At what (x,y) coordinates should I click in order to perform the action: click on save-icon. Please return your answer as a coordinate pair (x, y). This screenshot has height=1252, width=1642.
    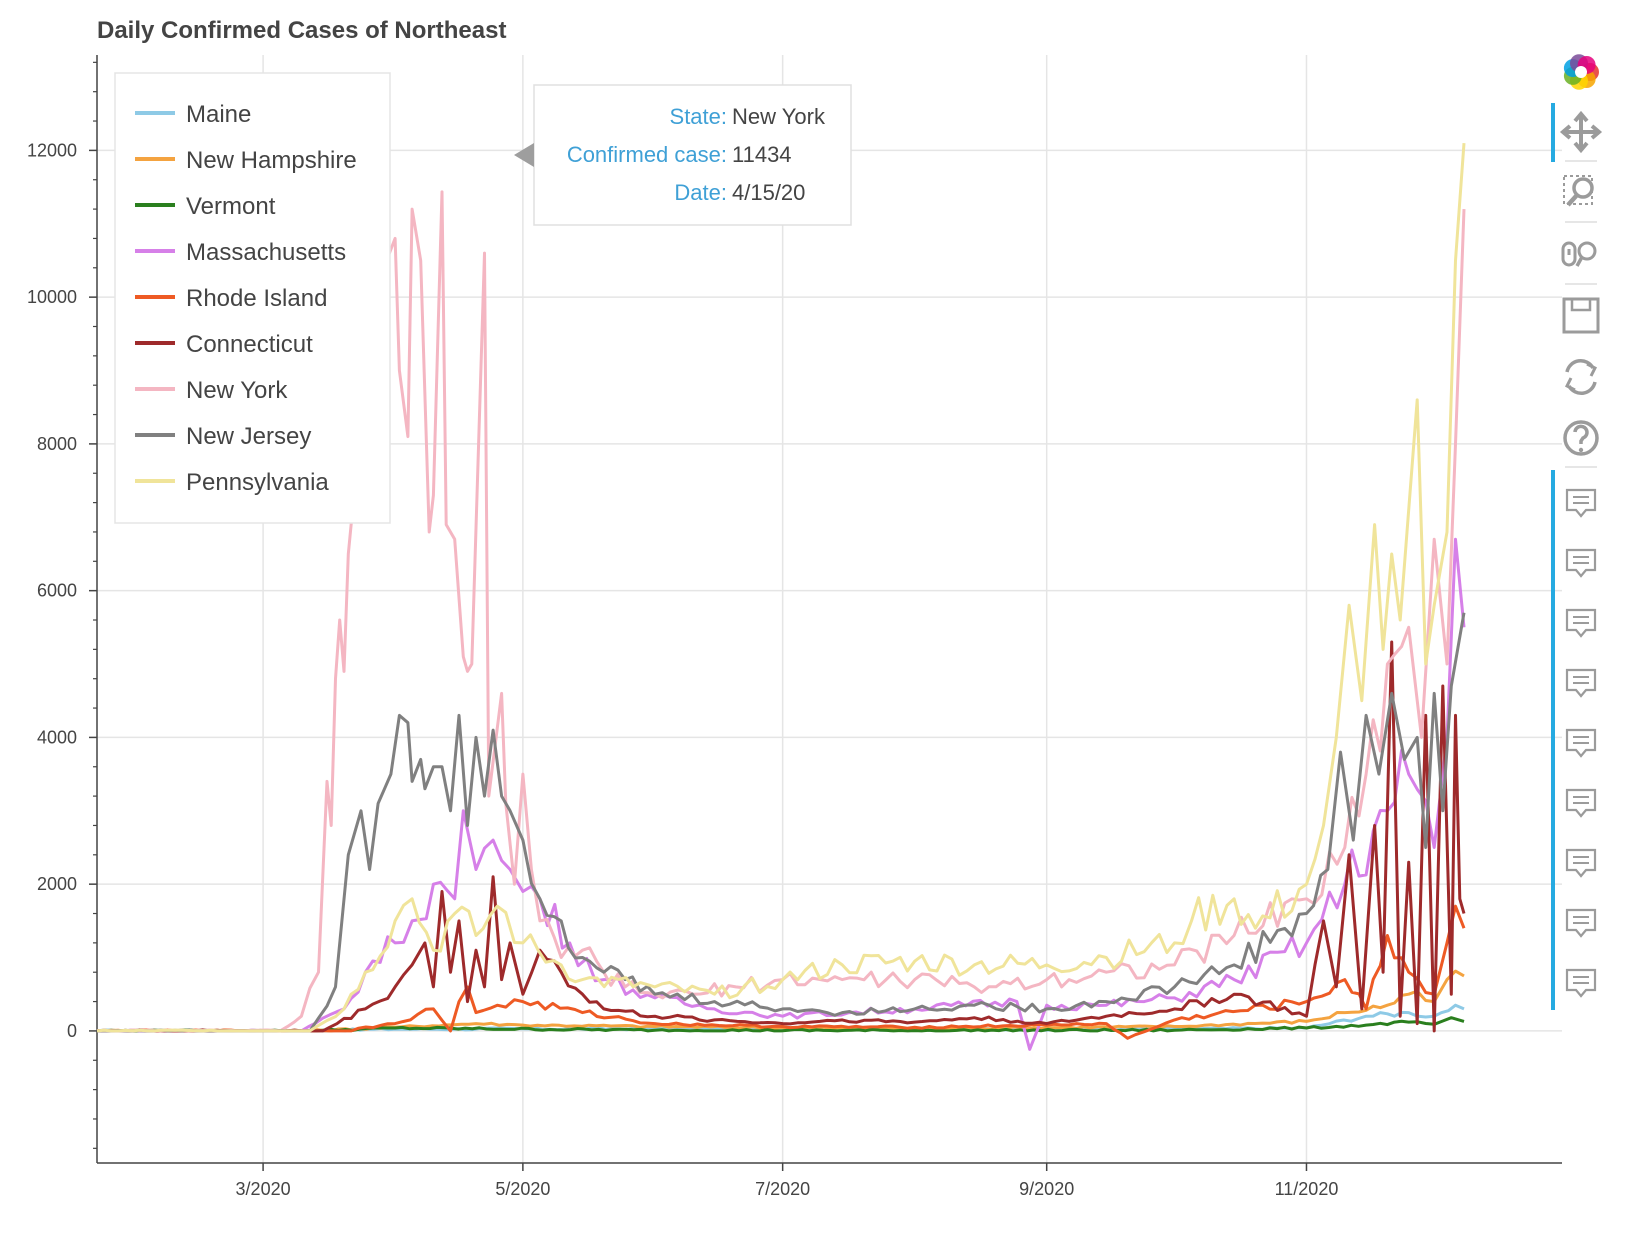
    Looking at the image, I should click on (1581, 315).